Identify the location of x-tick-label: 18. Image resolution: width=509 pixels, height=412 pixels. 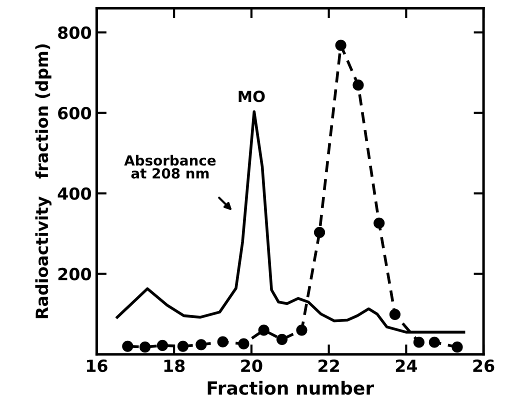
(174, 365).